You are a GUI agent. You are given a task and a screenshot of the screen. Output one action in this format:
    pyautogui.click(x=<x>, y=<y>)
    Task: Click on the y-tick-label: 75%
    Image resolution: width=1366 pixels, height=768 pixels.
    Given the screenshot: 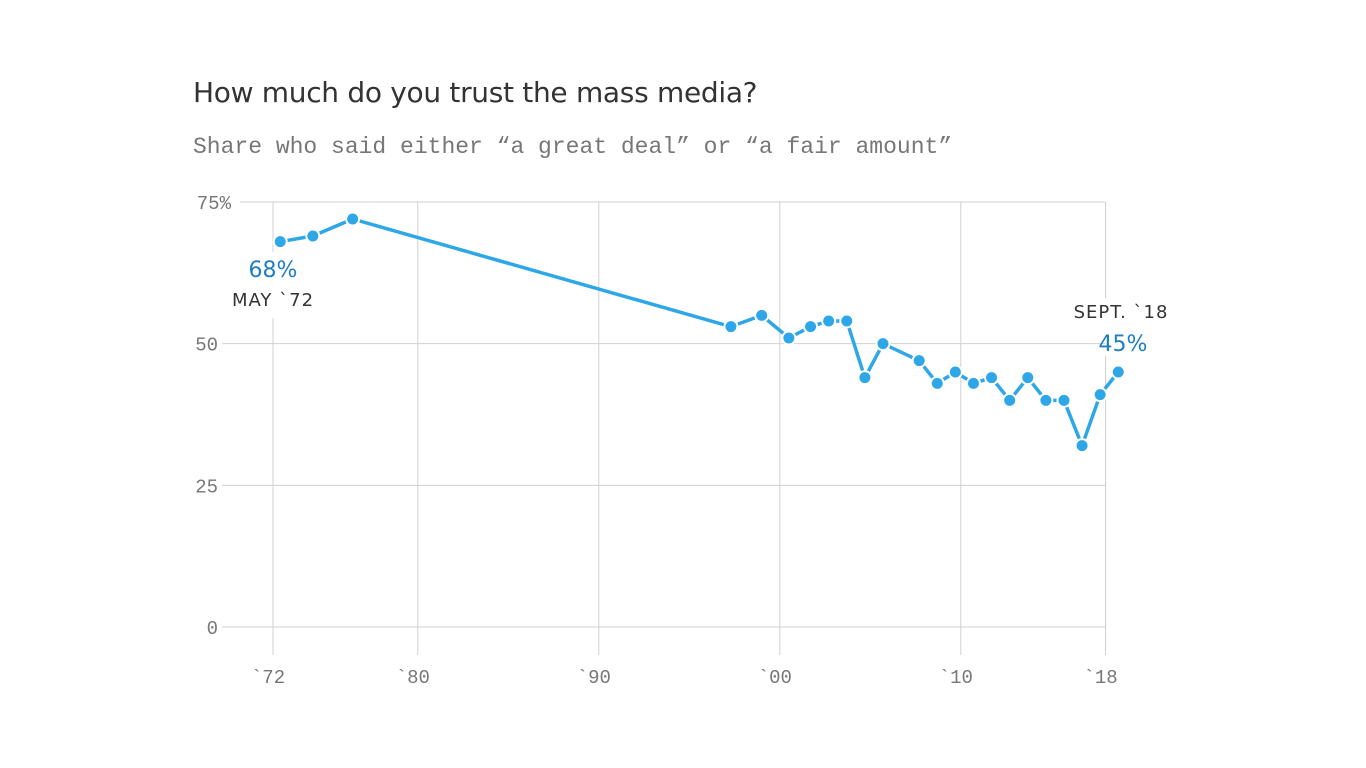 What is the action you would take?
    pyautogui.click(x=214, y=204)
    